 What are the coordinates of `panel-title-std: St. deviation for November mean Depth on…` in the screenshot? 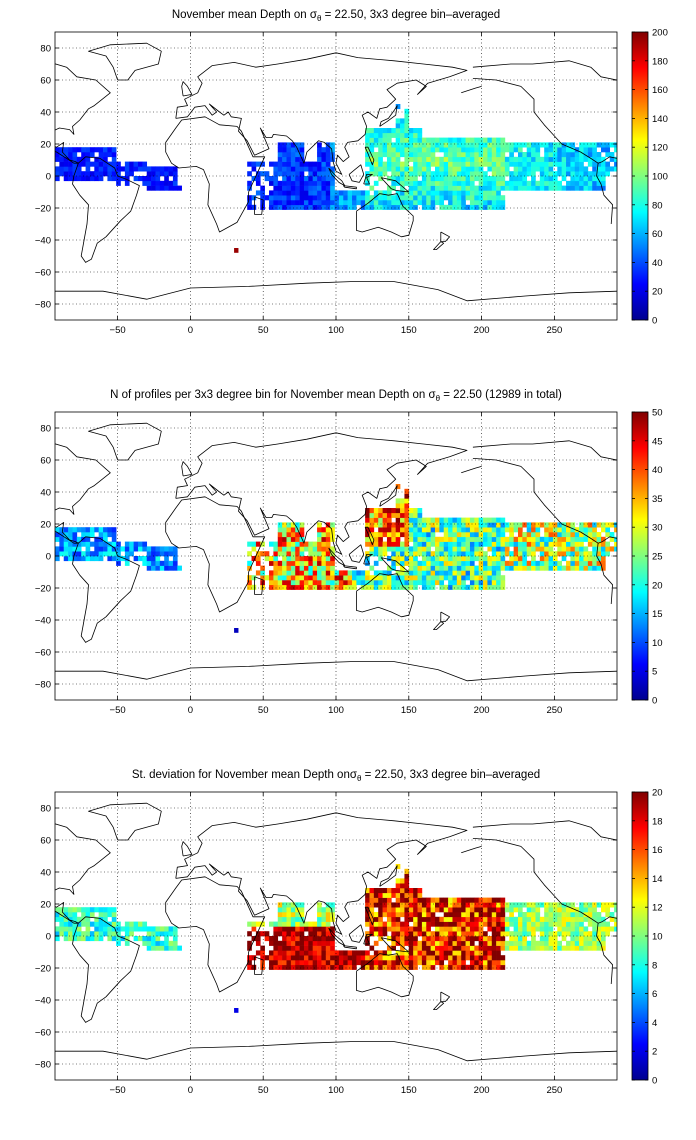 It's located at (336, 776).